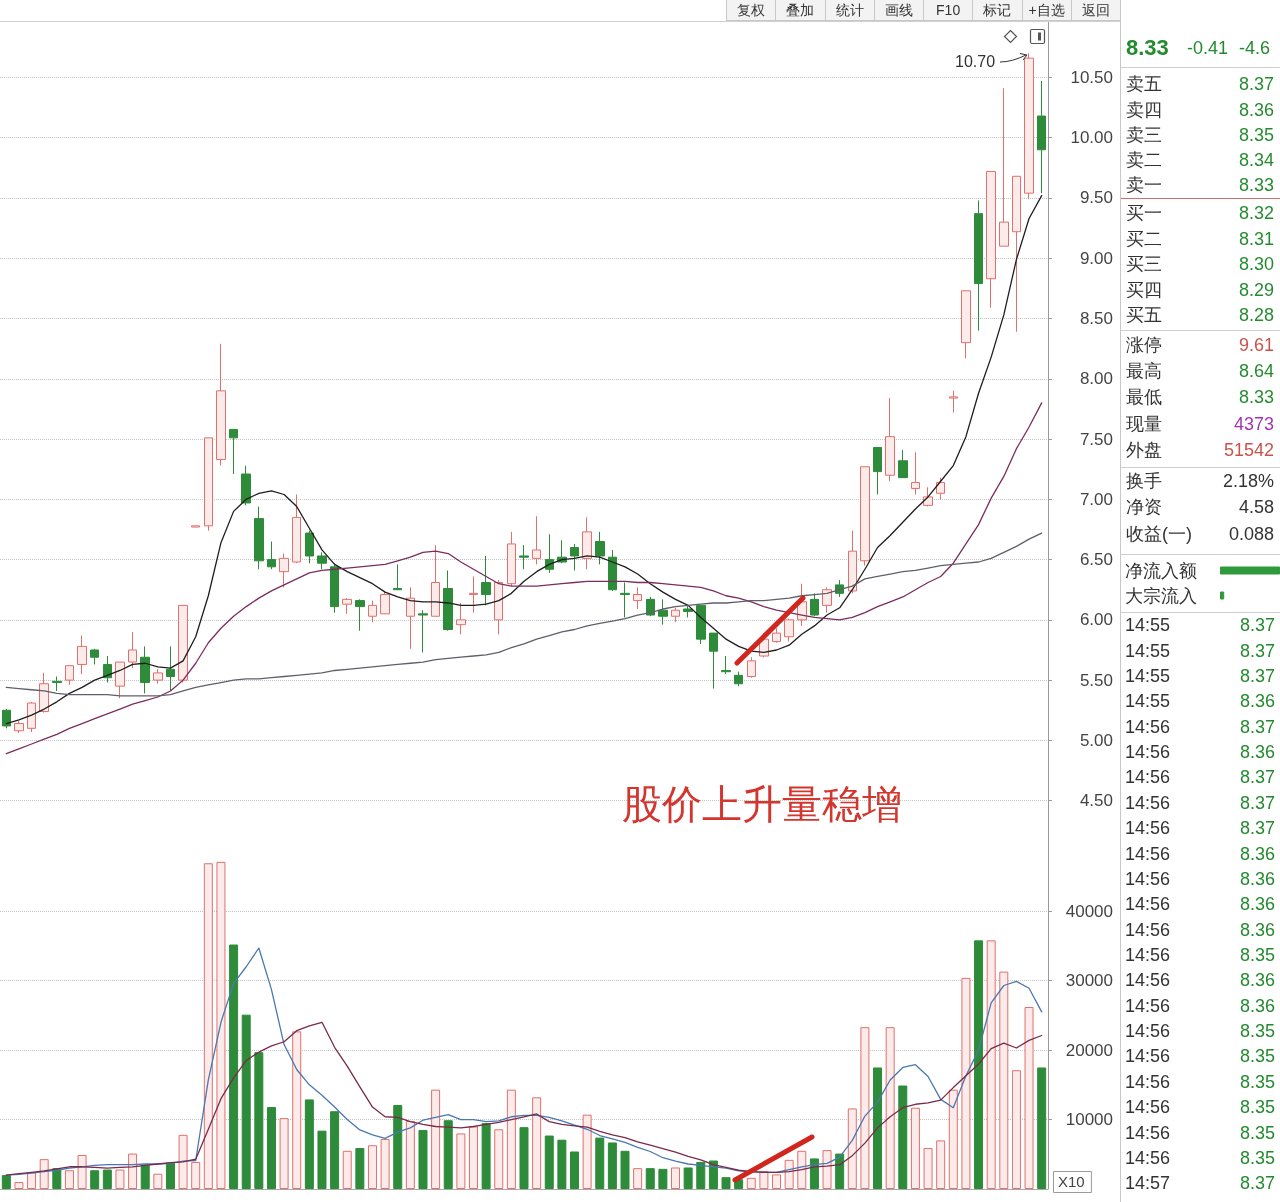 The height and width of the screenshot is (1202, 1280). Describe the element at coordinates (975, 61) in the screenshot. I see `annotation: 10.70` at that location.